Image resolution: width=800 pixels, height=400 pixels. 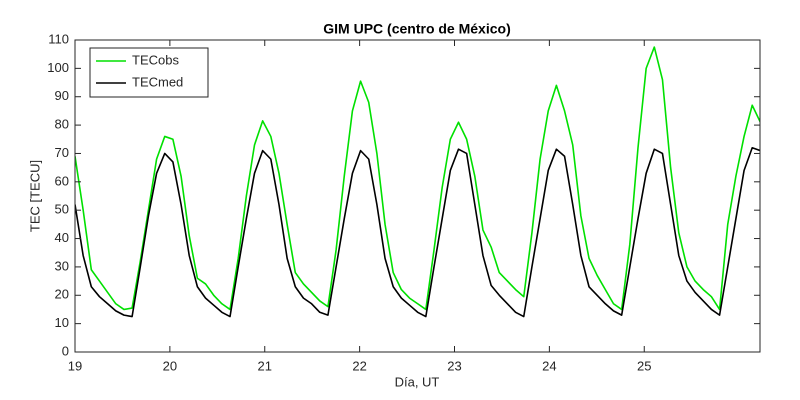 What do you see at coordinates (62, 265) in the screenshot?
I see `y-tick-label: 30` at bounding box center [62, 265].